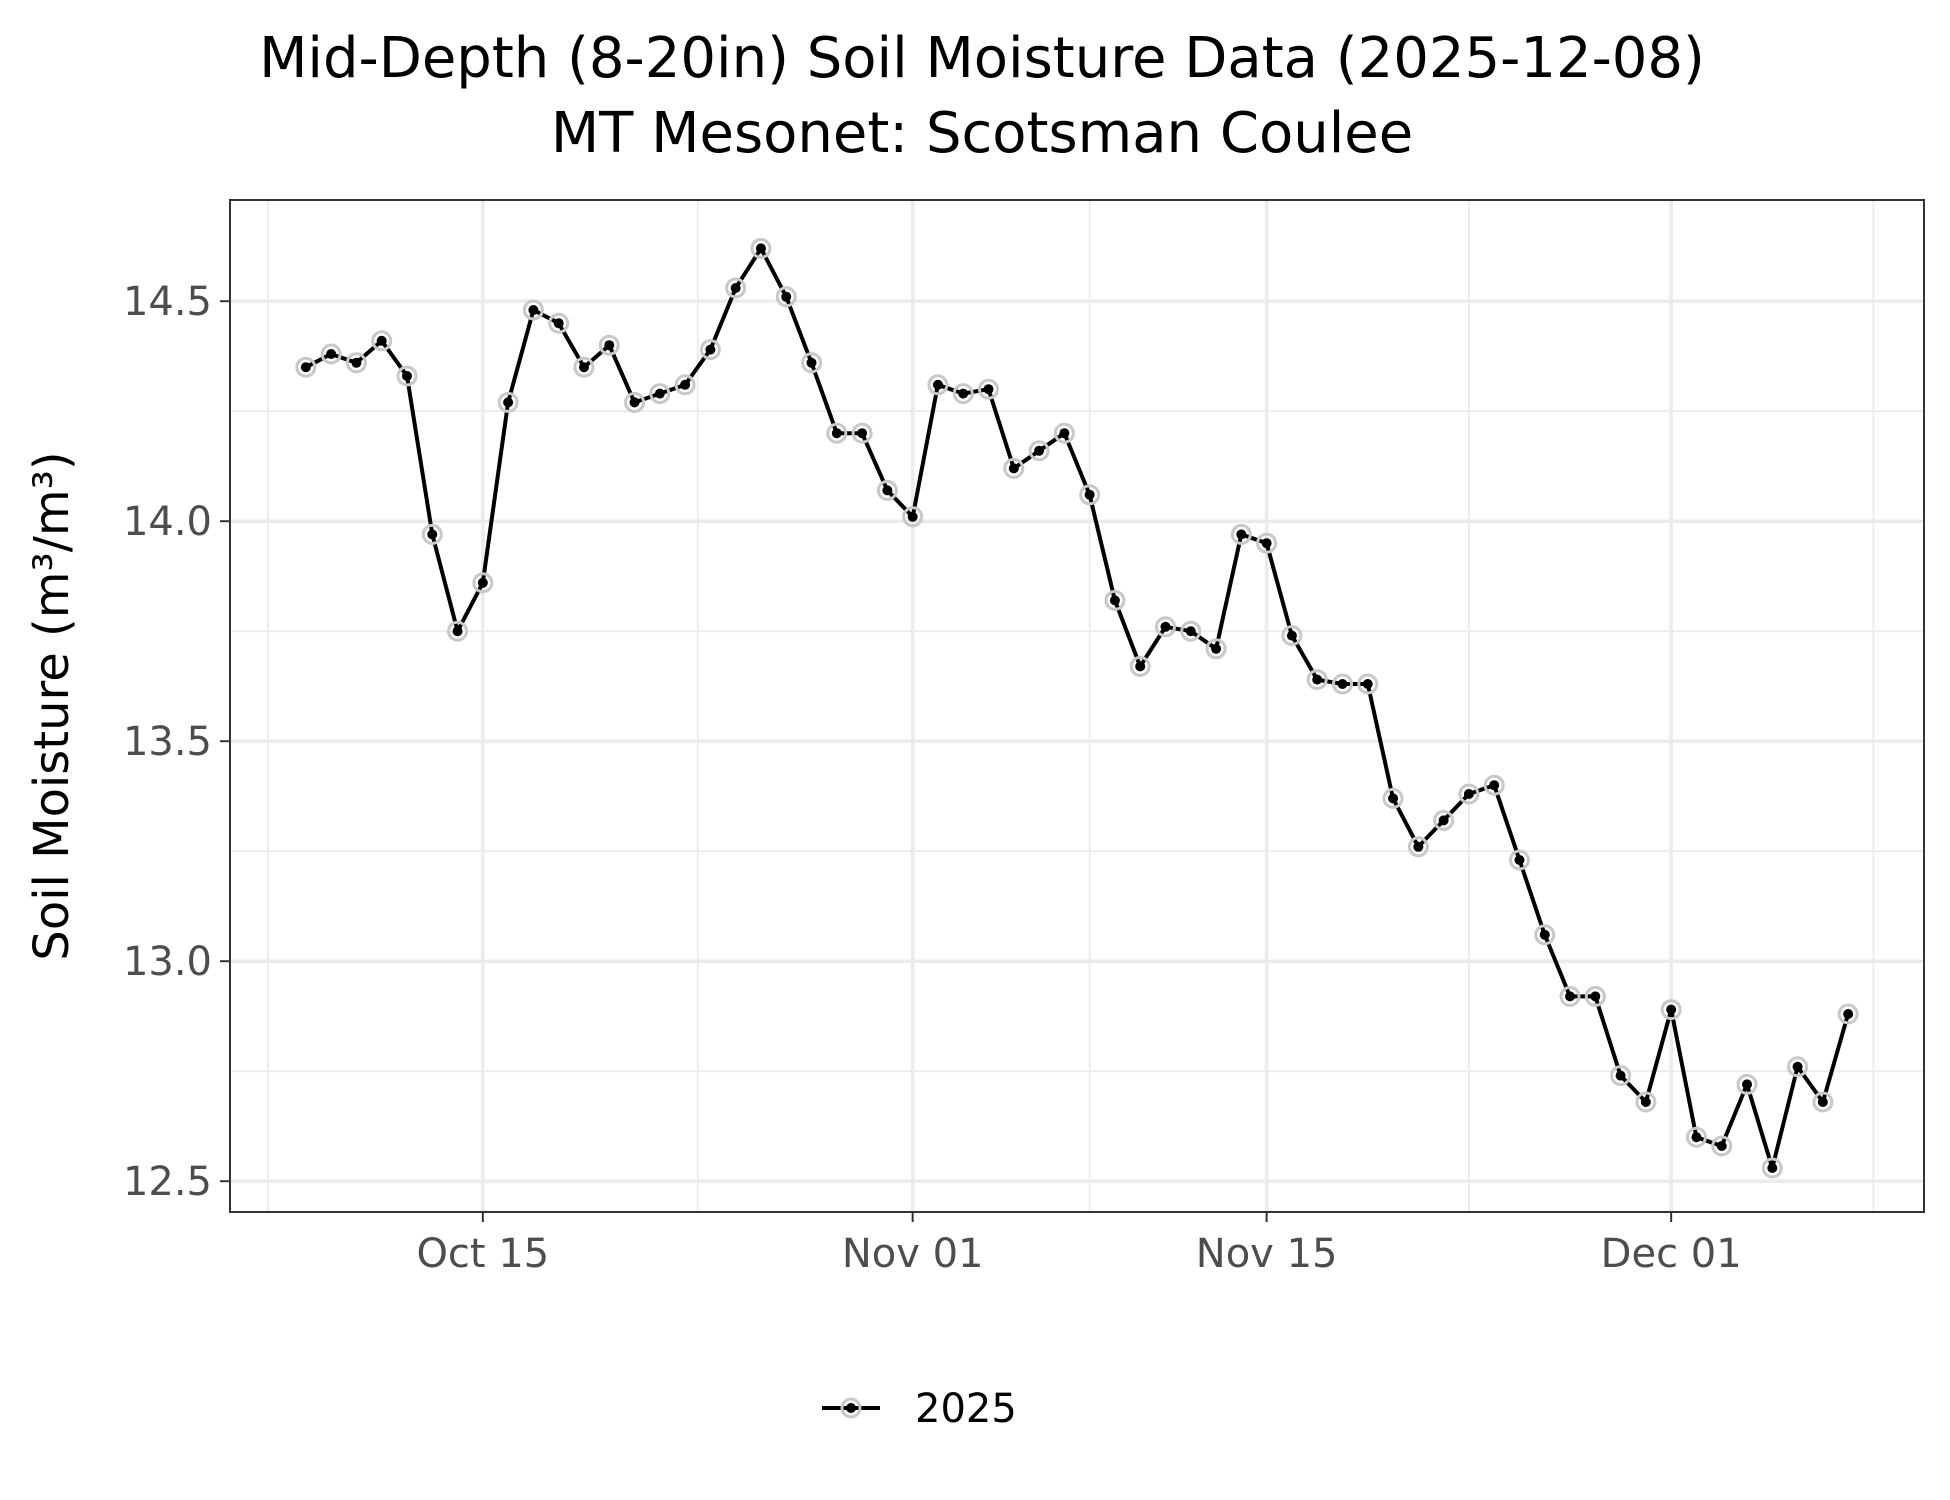 The height and width of the screenshot is (1500, 1950). I want to click on y-tick-label: 14.5, so click(167, 302).